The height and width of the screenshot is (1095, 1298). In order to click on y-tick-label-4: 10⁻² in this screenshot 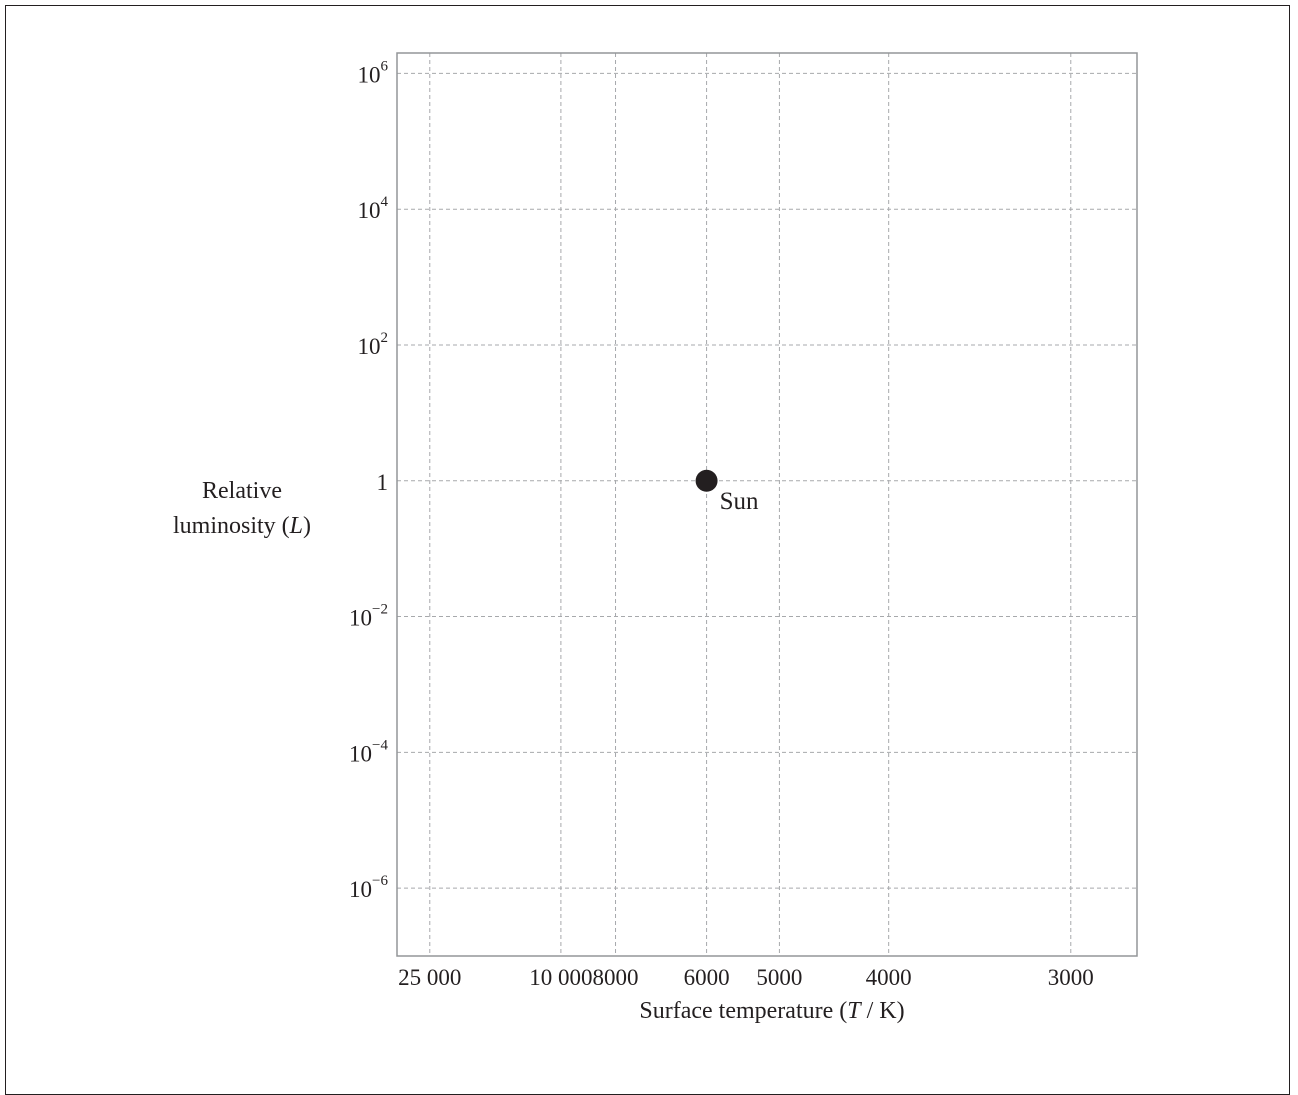, I will do `click(368, 616)`.